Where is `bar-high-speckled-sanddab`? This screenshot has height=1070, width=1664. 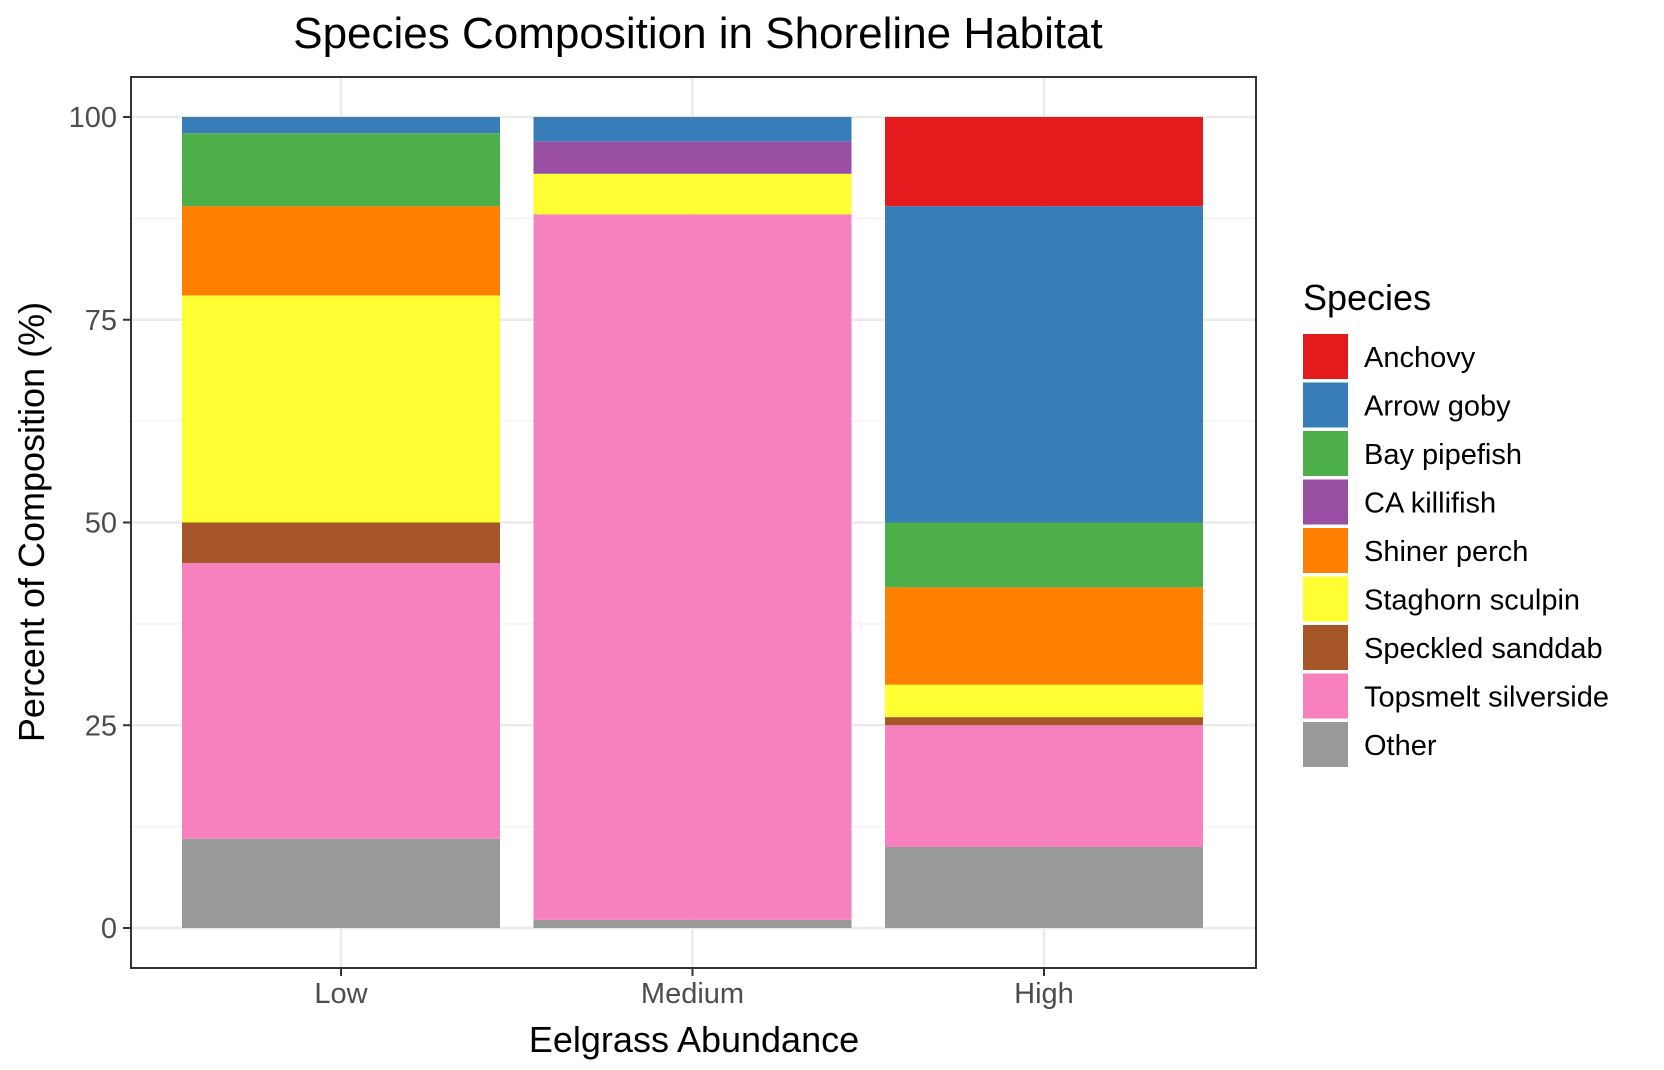 bar-high-speckled-sanddab is located at coordinates (1044, 721).